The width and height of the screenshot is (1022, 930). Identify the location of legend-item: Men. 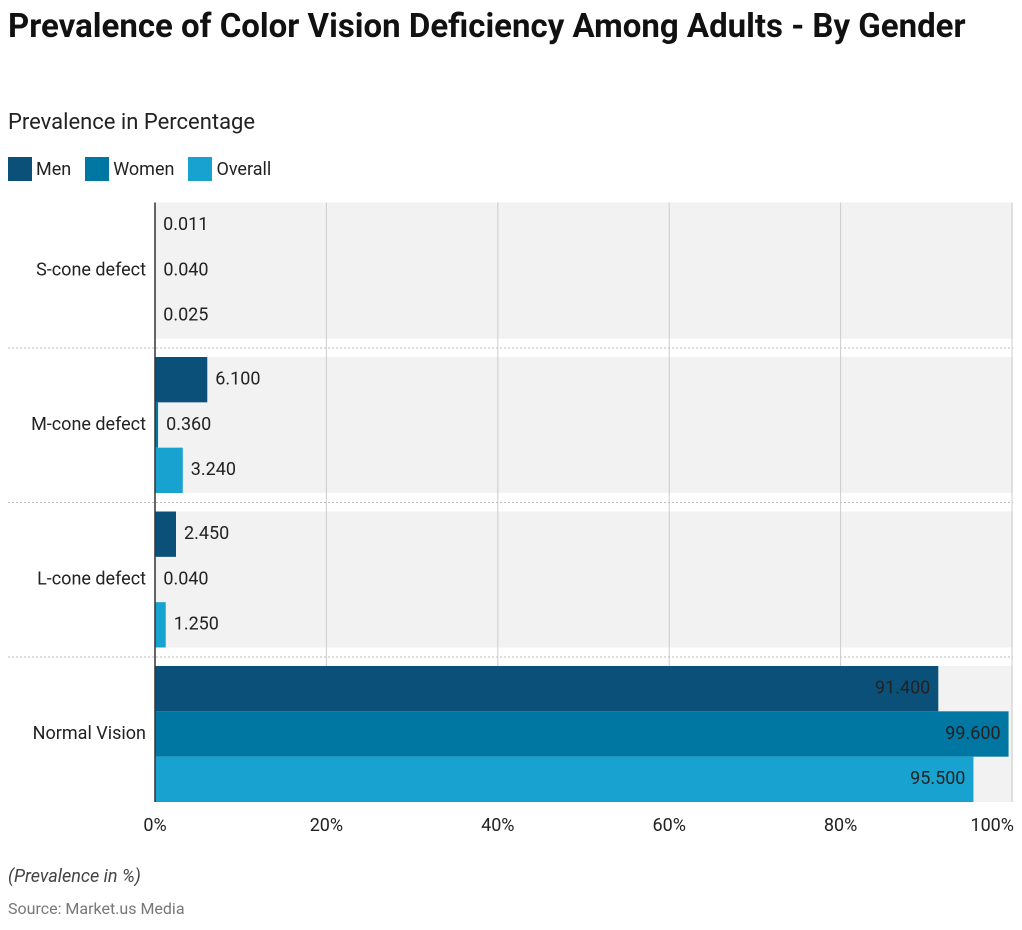
(39, 169).